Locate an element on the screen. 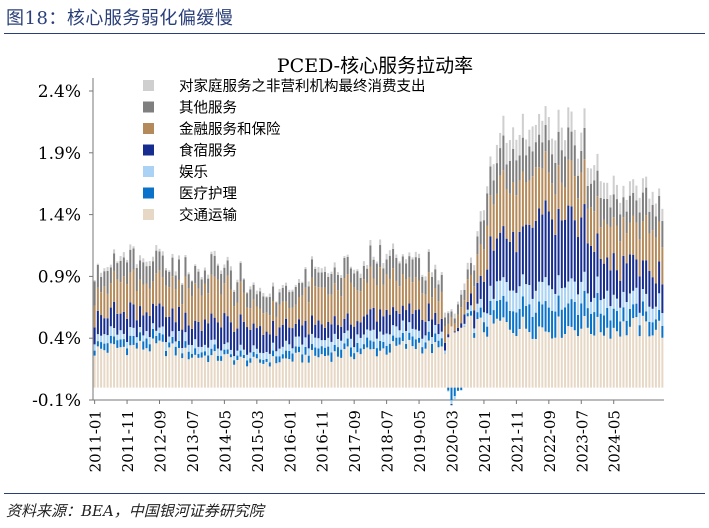 Image resolution: width=709 pixels, height=528 pixels. legend-swatch-transport is located at coordinates (148, 214).